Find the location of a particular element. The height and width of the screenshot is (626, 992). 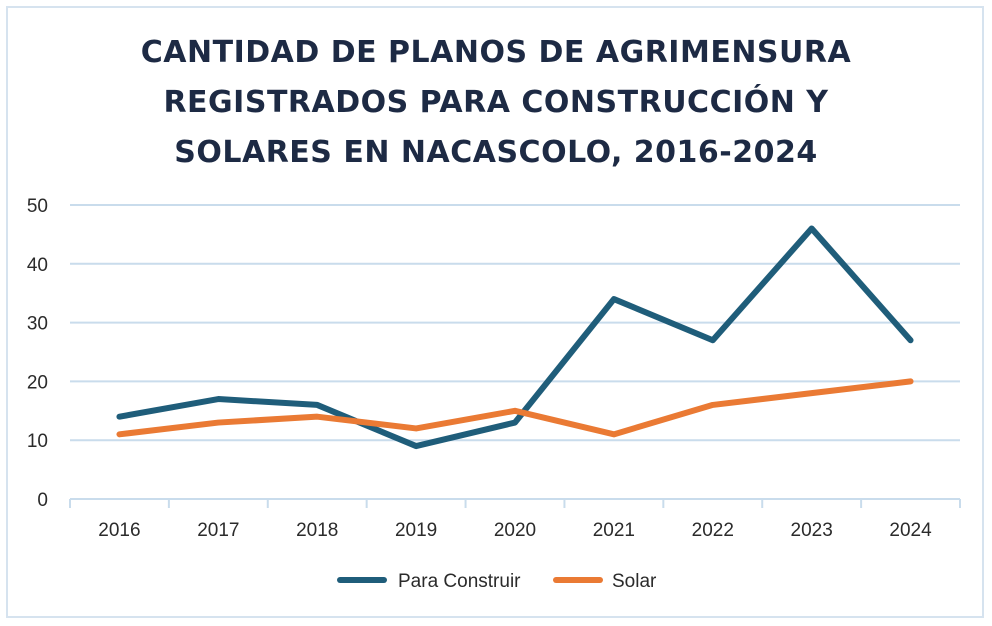

x-tick-label: 2023 is located at coordinates (812, 530).